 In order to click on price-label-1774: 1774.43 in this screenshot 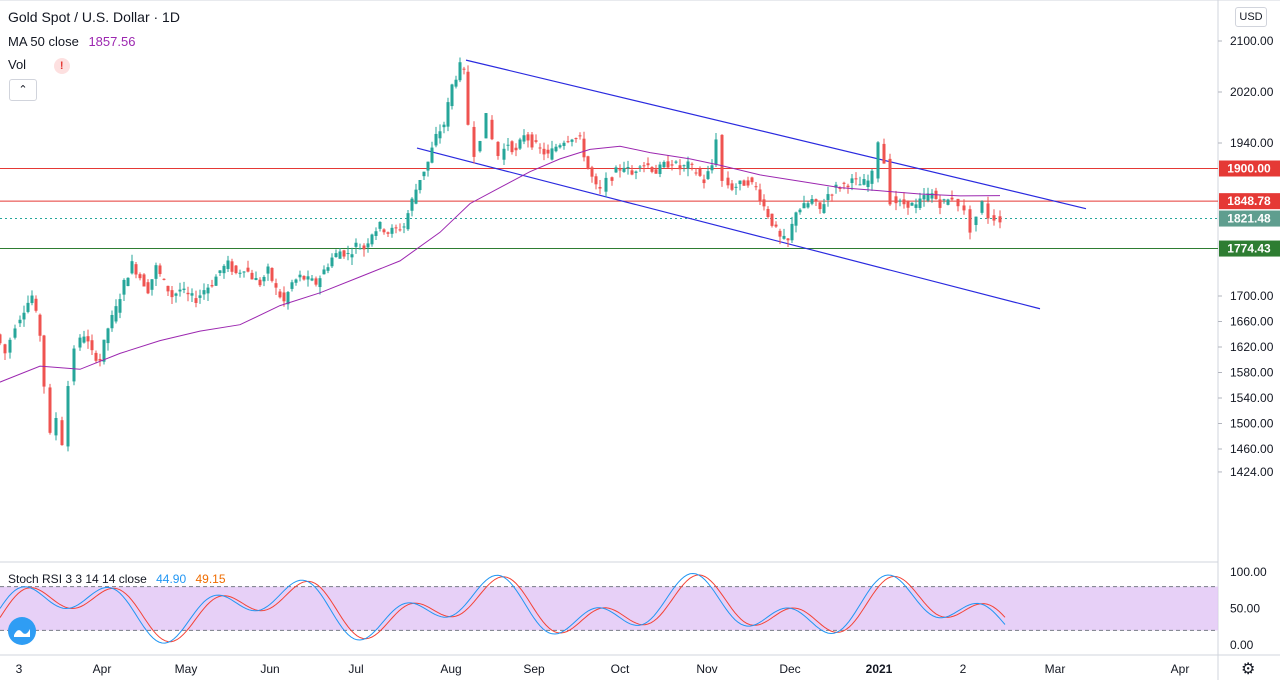, I will do `click(1249, 248)`.